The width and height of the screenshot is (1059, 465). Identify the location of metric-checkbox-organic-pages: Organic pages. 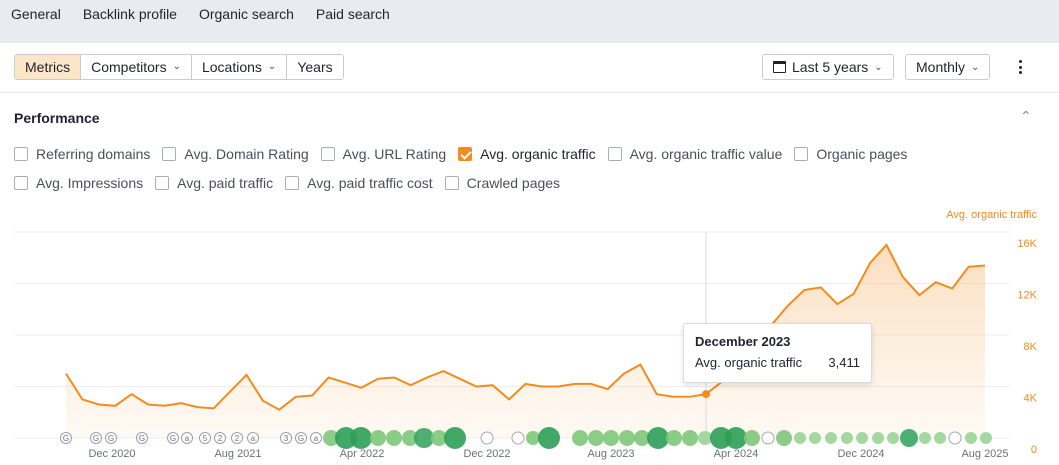
(850, 154).